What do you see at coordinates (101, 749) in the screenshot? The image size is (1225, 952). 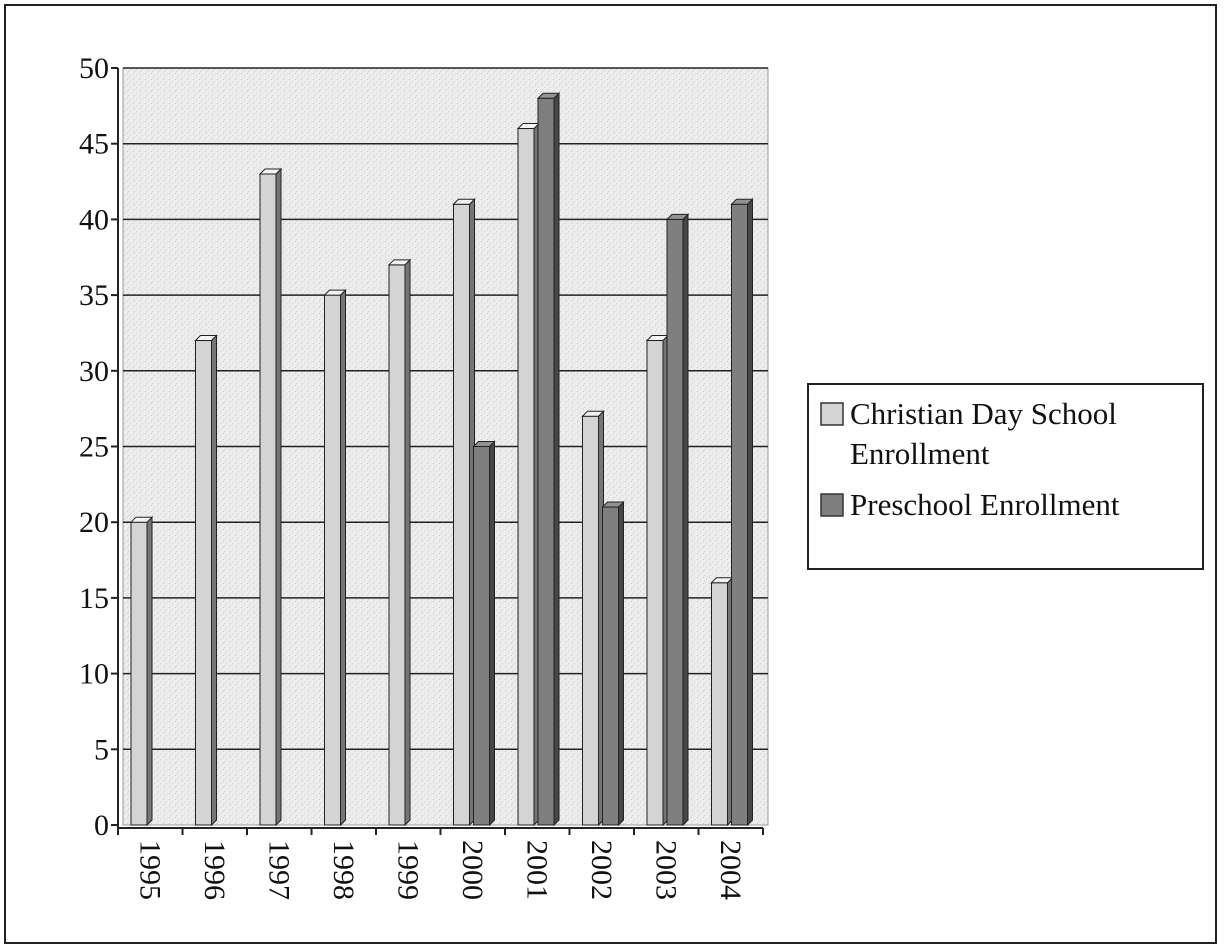 I see `y-tick-label: 5` at bounding box center [101, 749].